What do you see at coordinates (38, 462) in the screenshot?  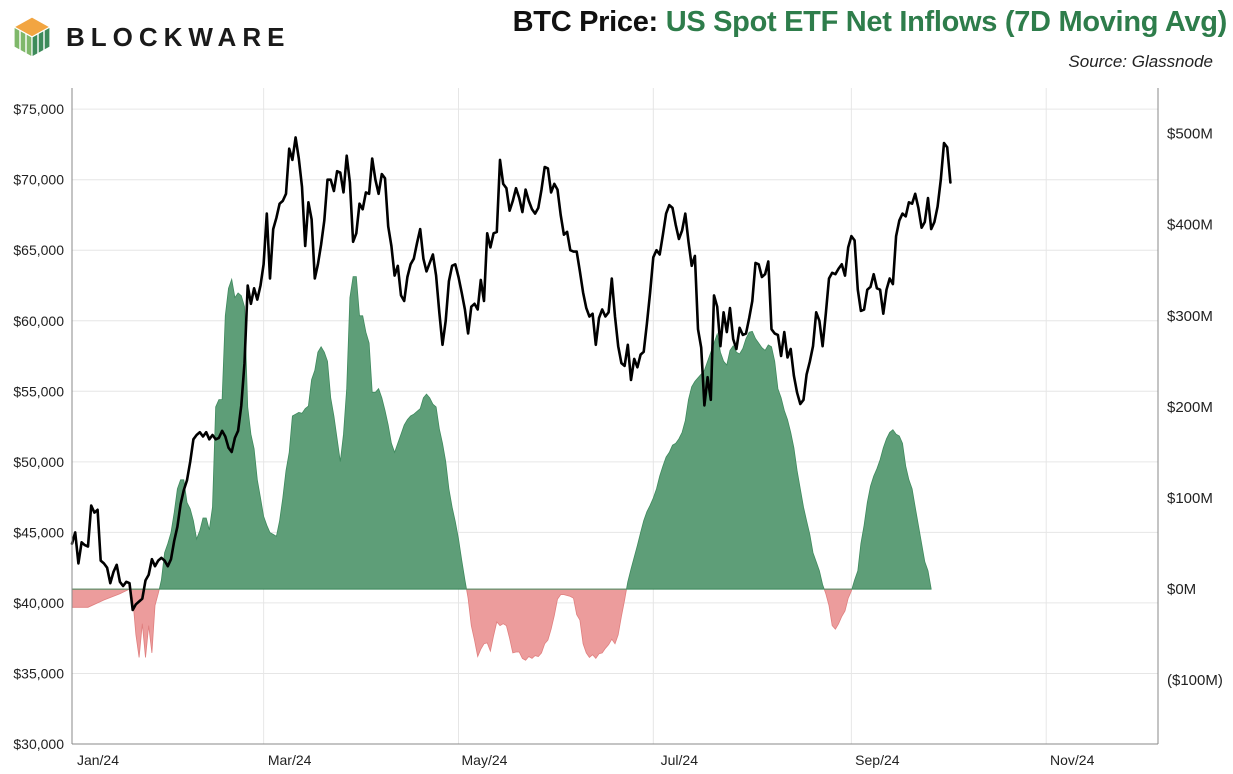 I see `y-left-tick-label: $50,000` at bounding box center [38, 462].